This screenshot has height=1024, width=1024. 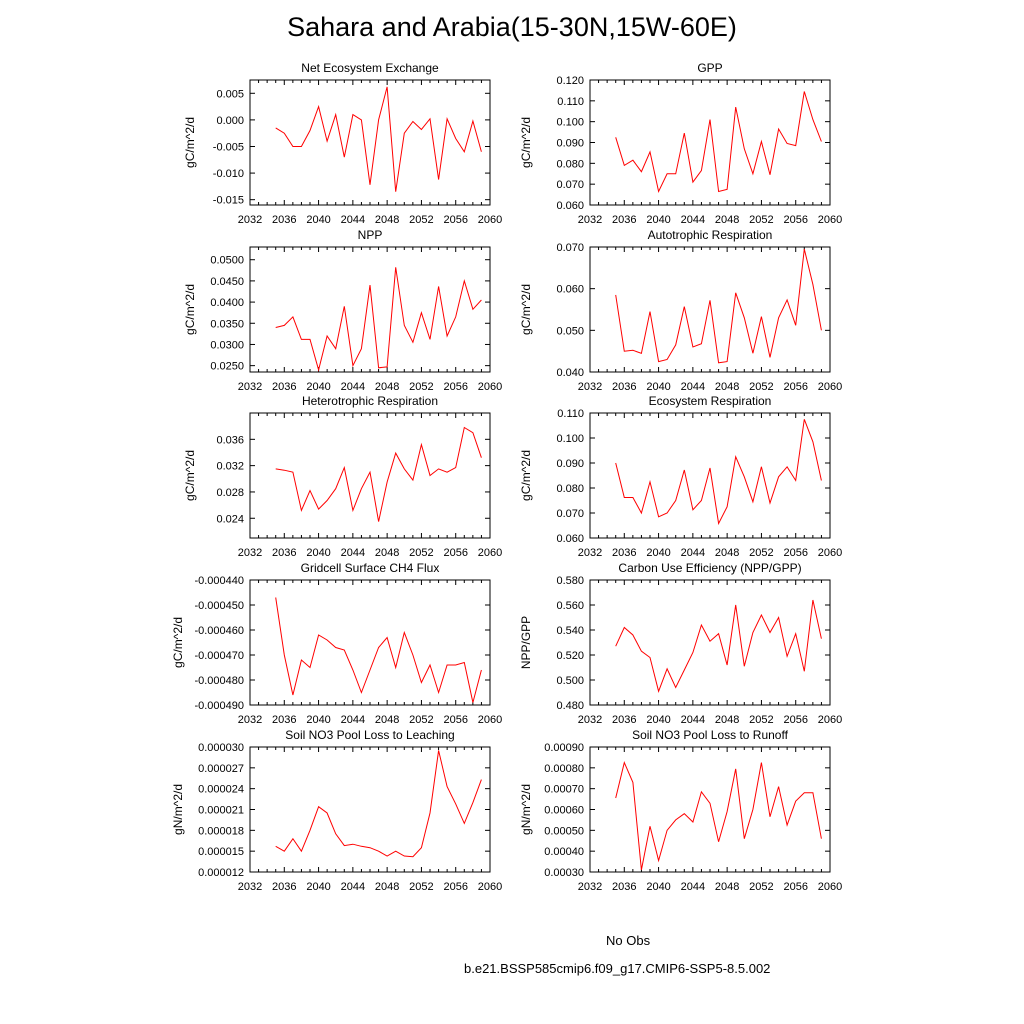 What do you see at coordinates (512, 27) in the screenshot?
I see `figure-title: Sahara and Arabia(15-30N,15W-60E)` at bounding box center [512, 27].